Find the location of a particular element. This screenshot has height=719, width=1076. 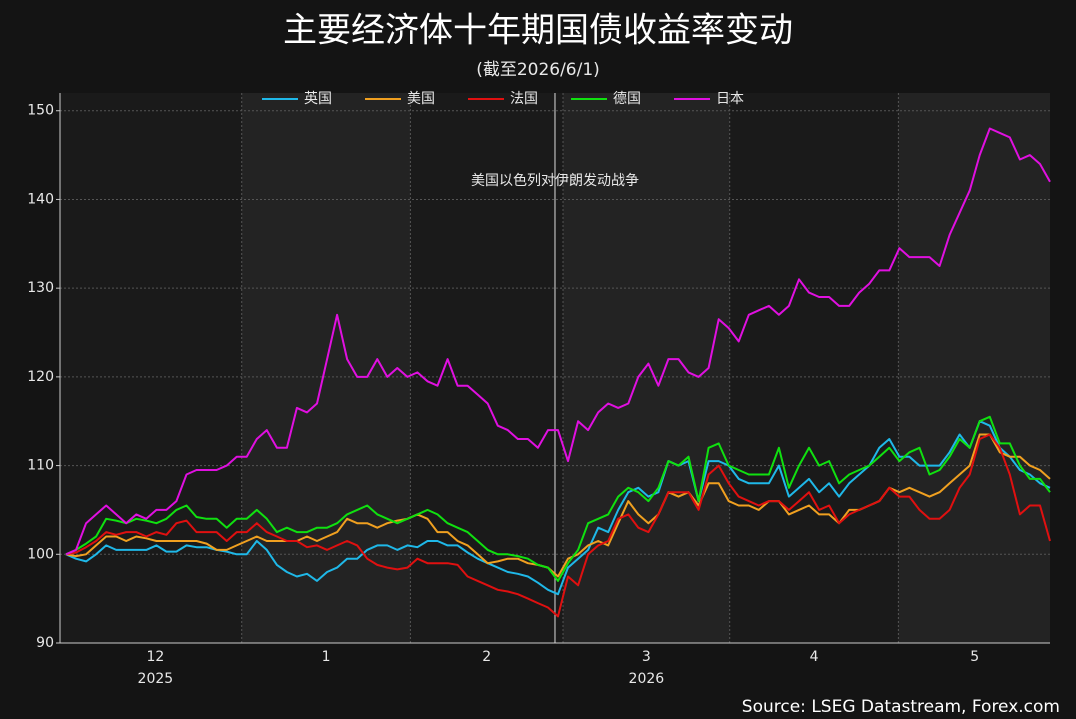

x-year-label: 2026 is located at coordinates (647, 679).